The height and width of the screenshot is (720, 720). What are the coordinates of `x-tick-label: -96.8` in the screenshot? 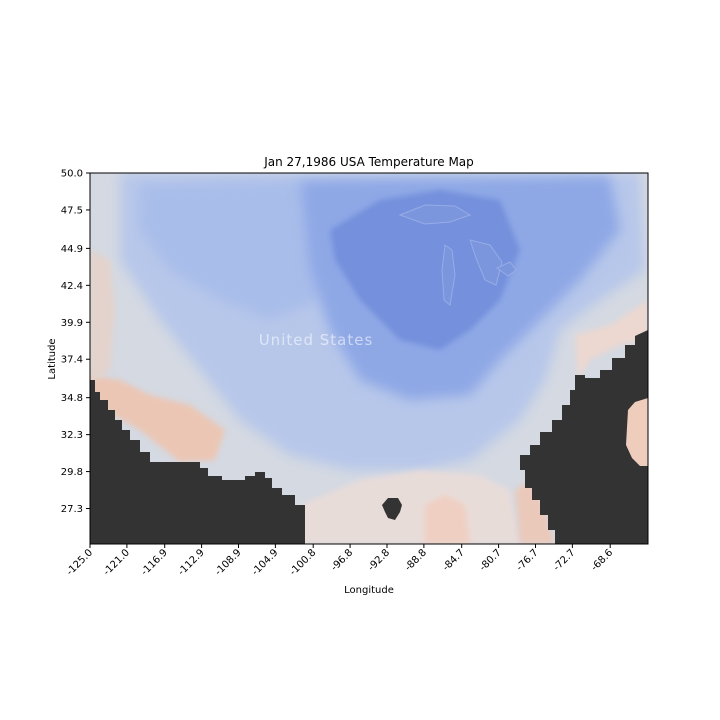 It's located at (342, 560).